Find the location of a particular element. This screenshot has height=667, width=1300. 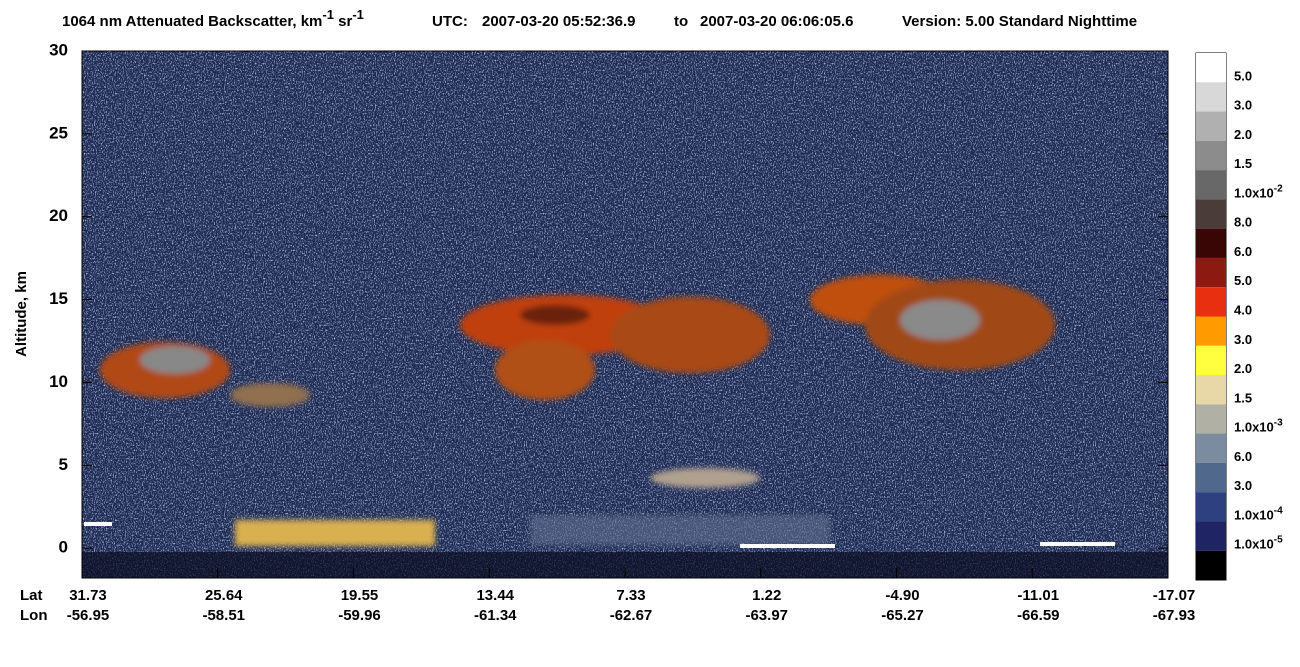

lat-tick-label: 13.44 is located at coordinates (495, 595).